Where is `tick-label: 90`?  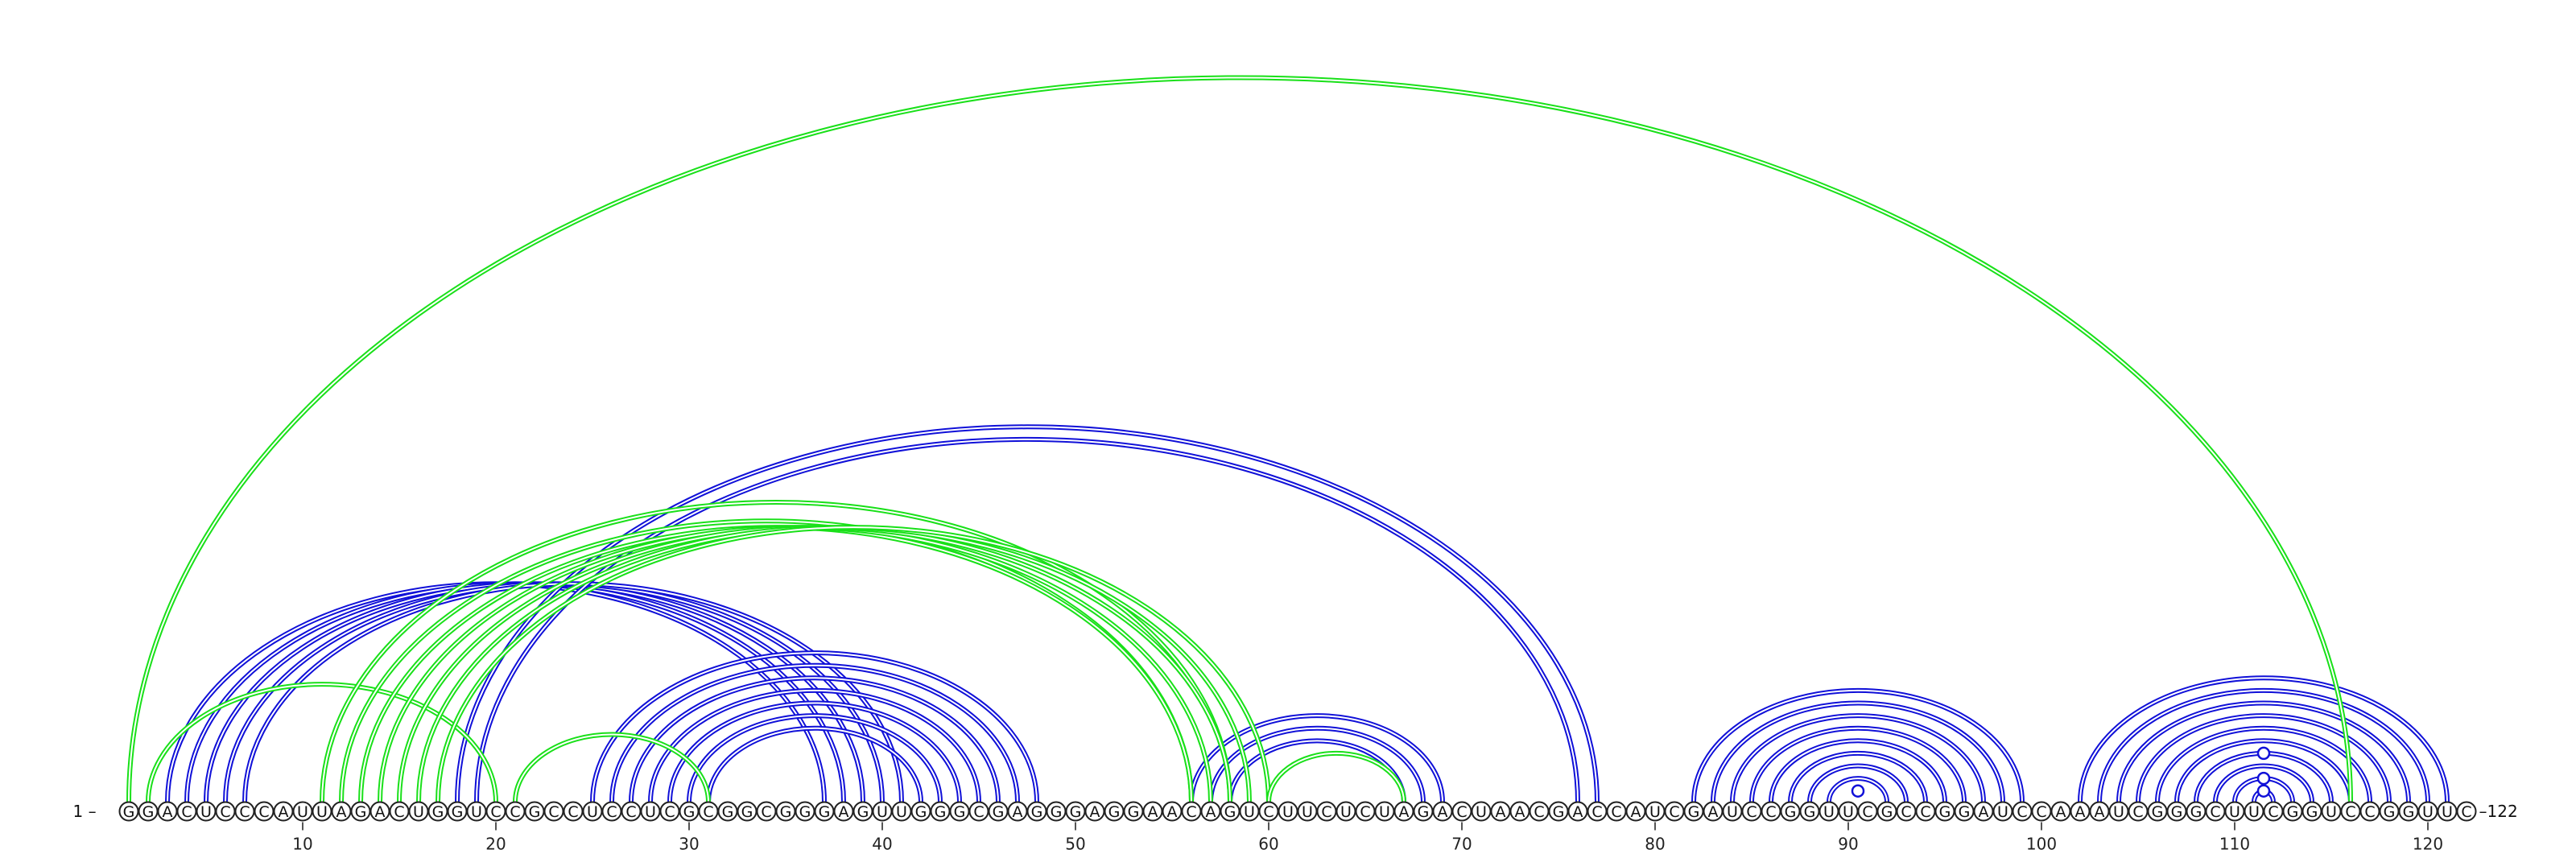 tick-label: 90 is located at coordinates (1848, 845).